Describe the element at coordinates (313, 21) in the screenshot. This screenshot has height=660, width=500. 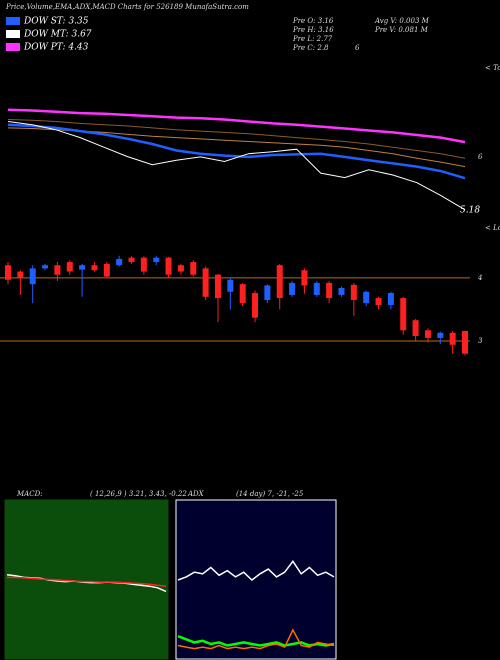
I see `prev-value: Pre O: 3.16` at that location.